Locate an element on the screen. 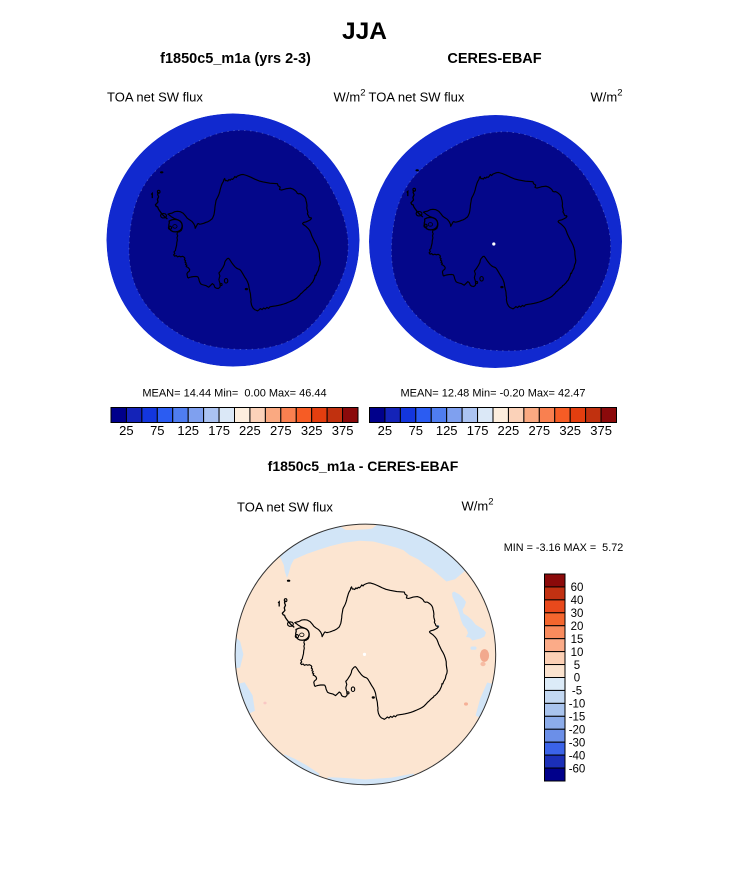 Image resolution: width=733 pixels, height=882 pixels. svg-text: -5 is located at coordinates (577, 692).